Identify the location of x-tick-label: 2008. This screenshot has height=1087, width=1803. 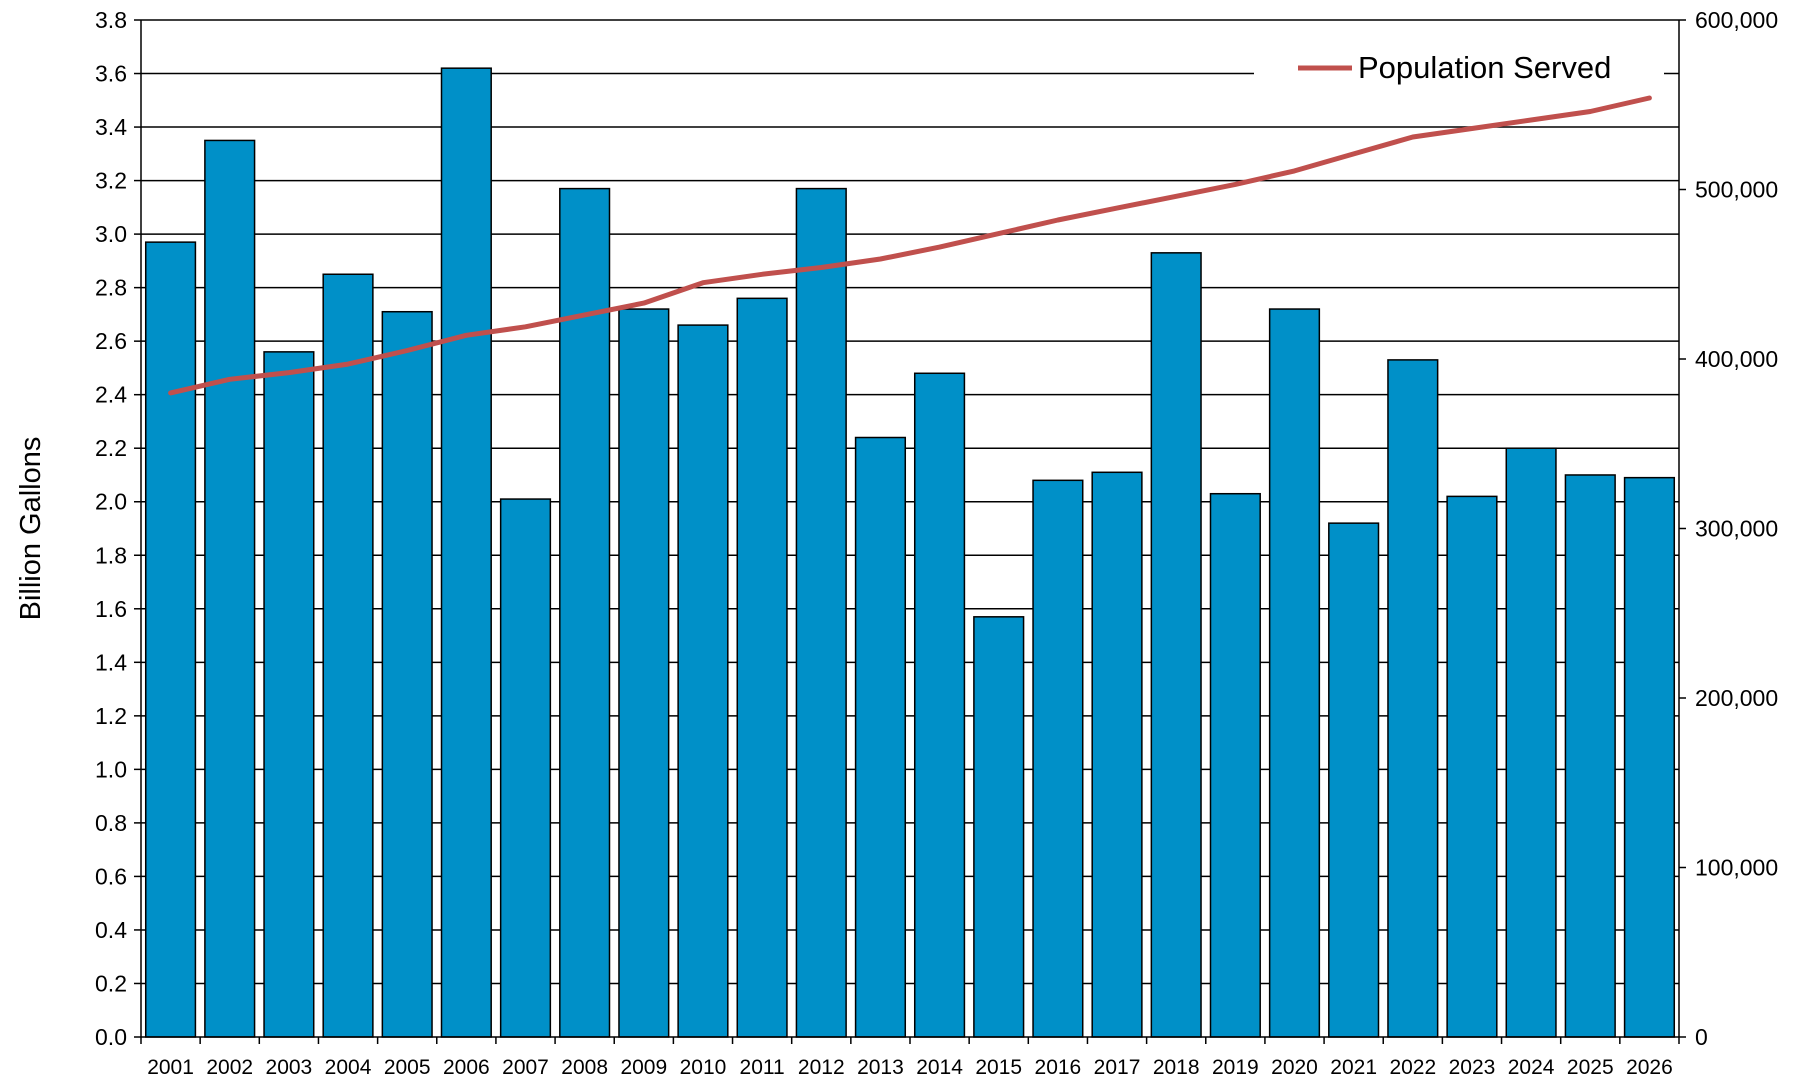
(584, 1067).